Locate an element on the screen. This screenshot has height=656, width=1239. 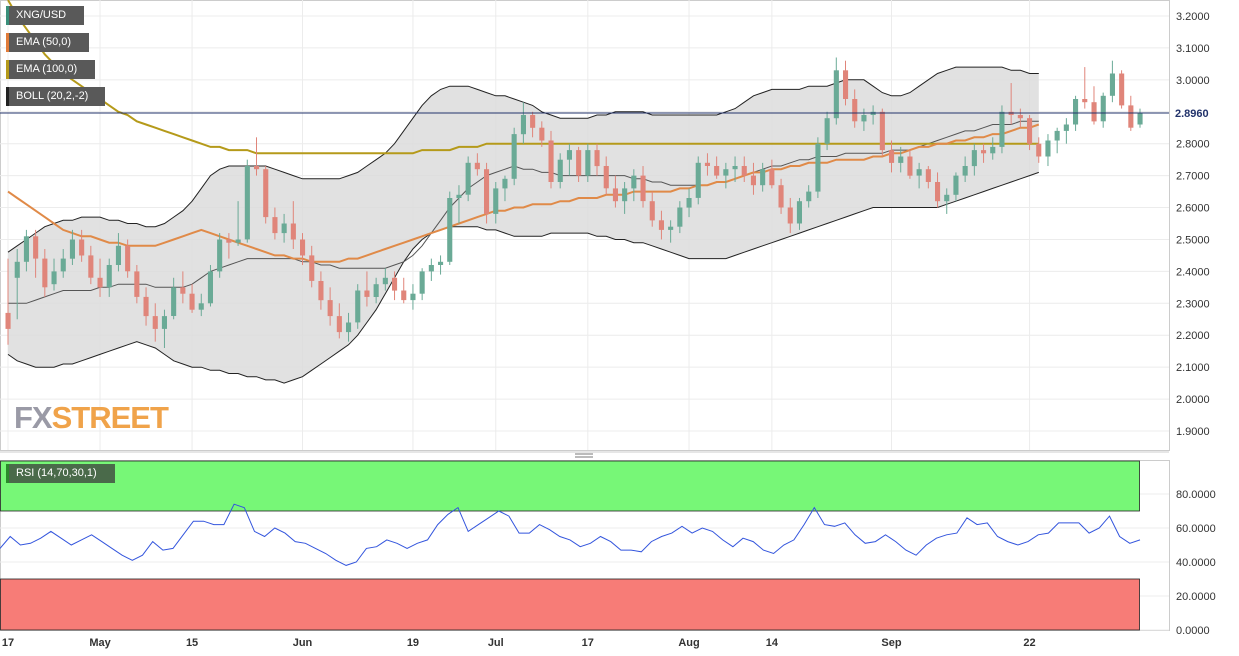
rsi-tick-label: 20.0000 is located at coordinates (1196, 597).